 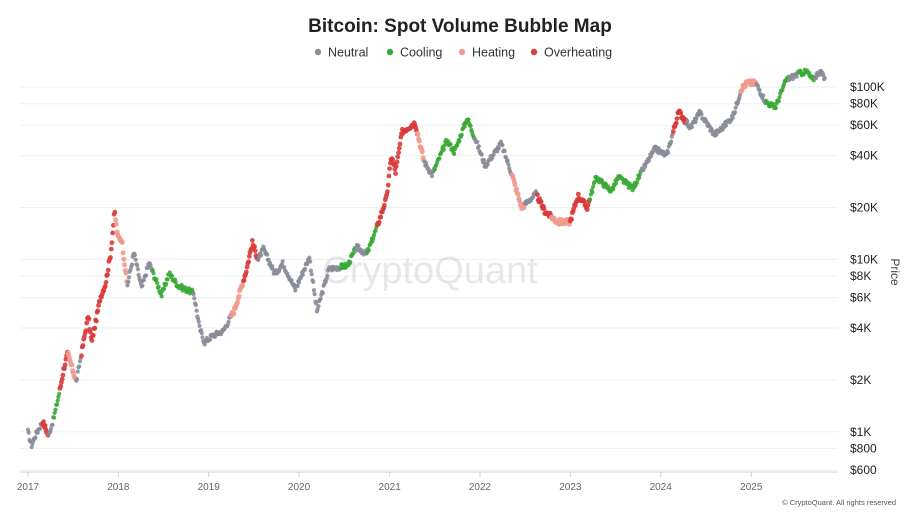 What do you see at coordinates (860, 328) in the screenshot?
I see `y-tick-label: $4K` at bounding box center [860, 328].